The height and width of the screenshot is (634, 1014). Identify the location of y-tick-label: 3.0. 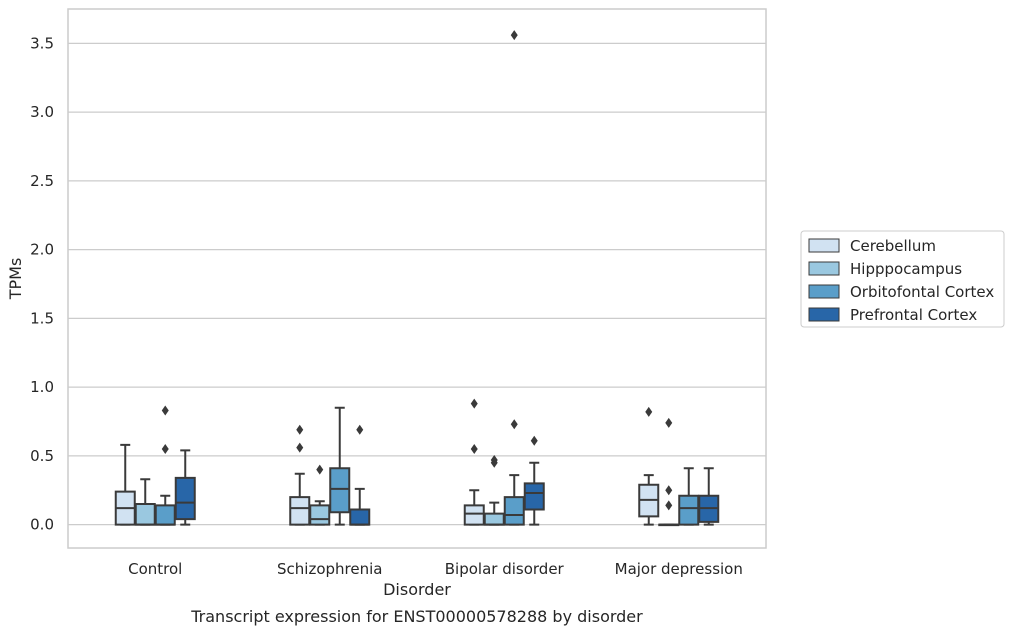
(42, 112).